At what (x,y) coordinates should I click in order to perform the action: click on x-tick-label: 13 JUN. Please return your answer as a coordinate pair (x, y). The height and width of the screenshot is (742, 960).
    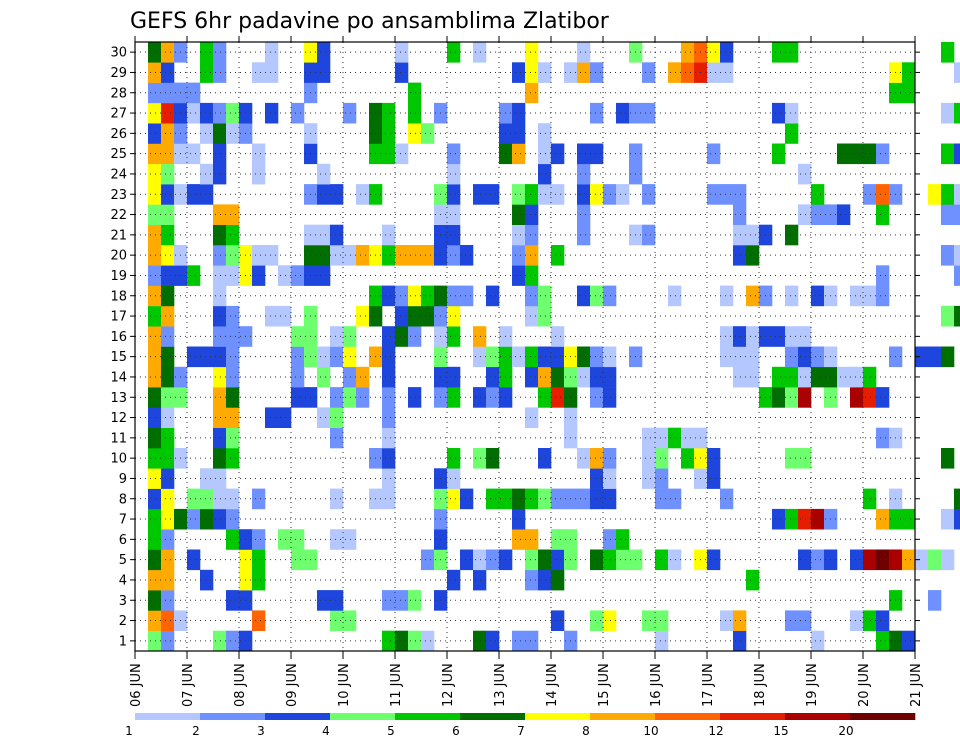
    Looking at the image, I should click on (500, 685).